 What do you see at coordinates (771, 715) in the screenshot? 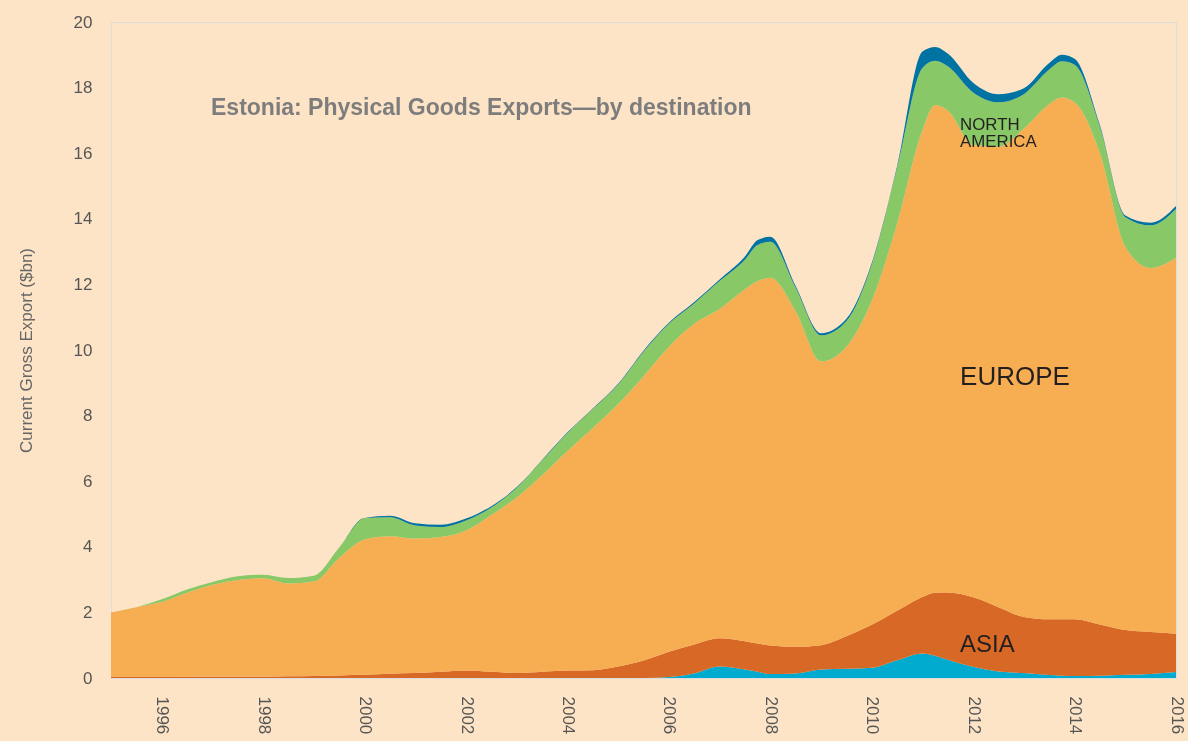
I see `x-tick-label: 2008` at bounding box center [771, 715].